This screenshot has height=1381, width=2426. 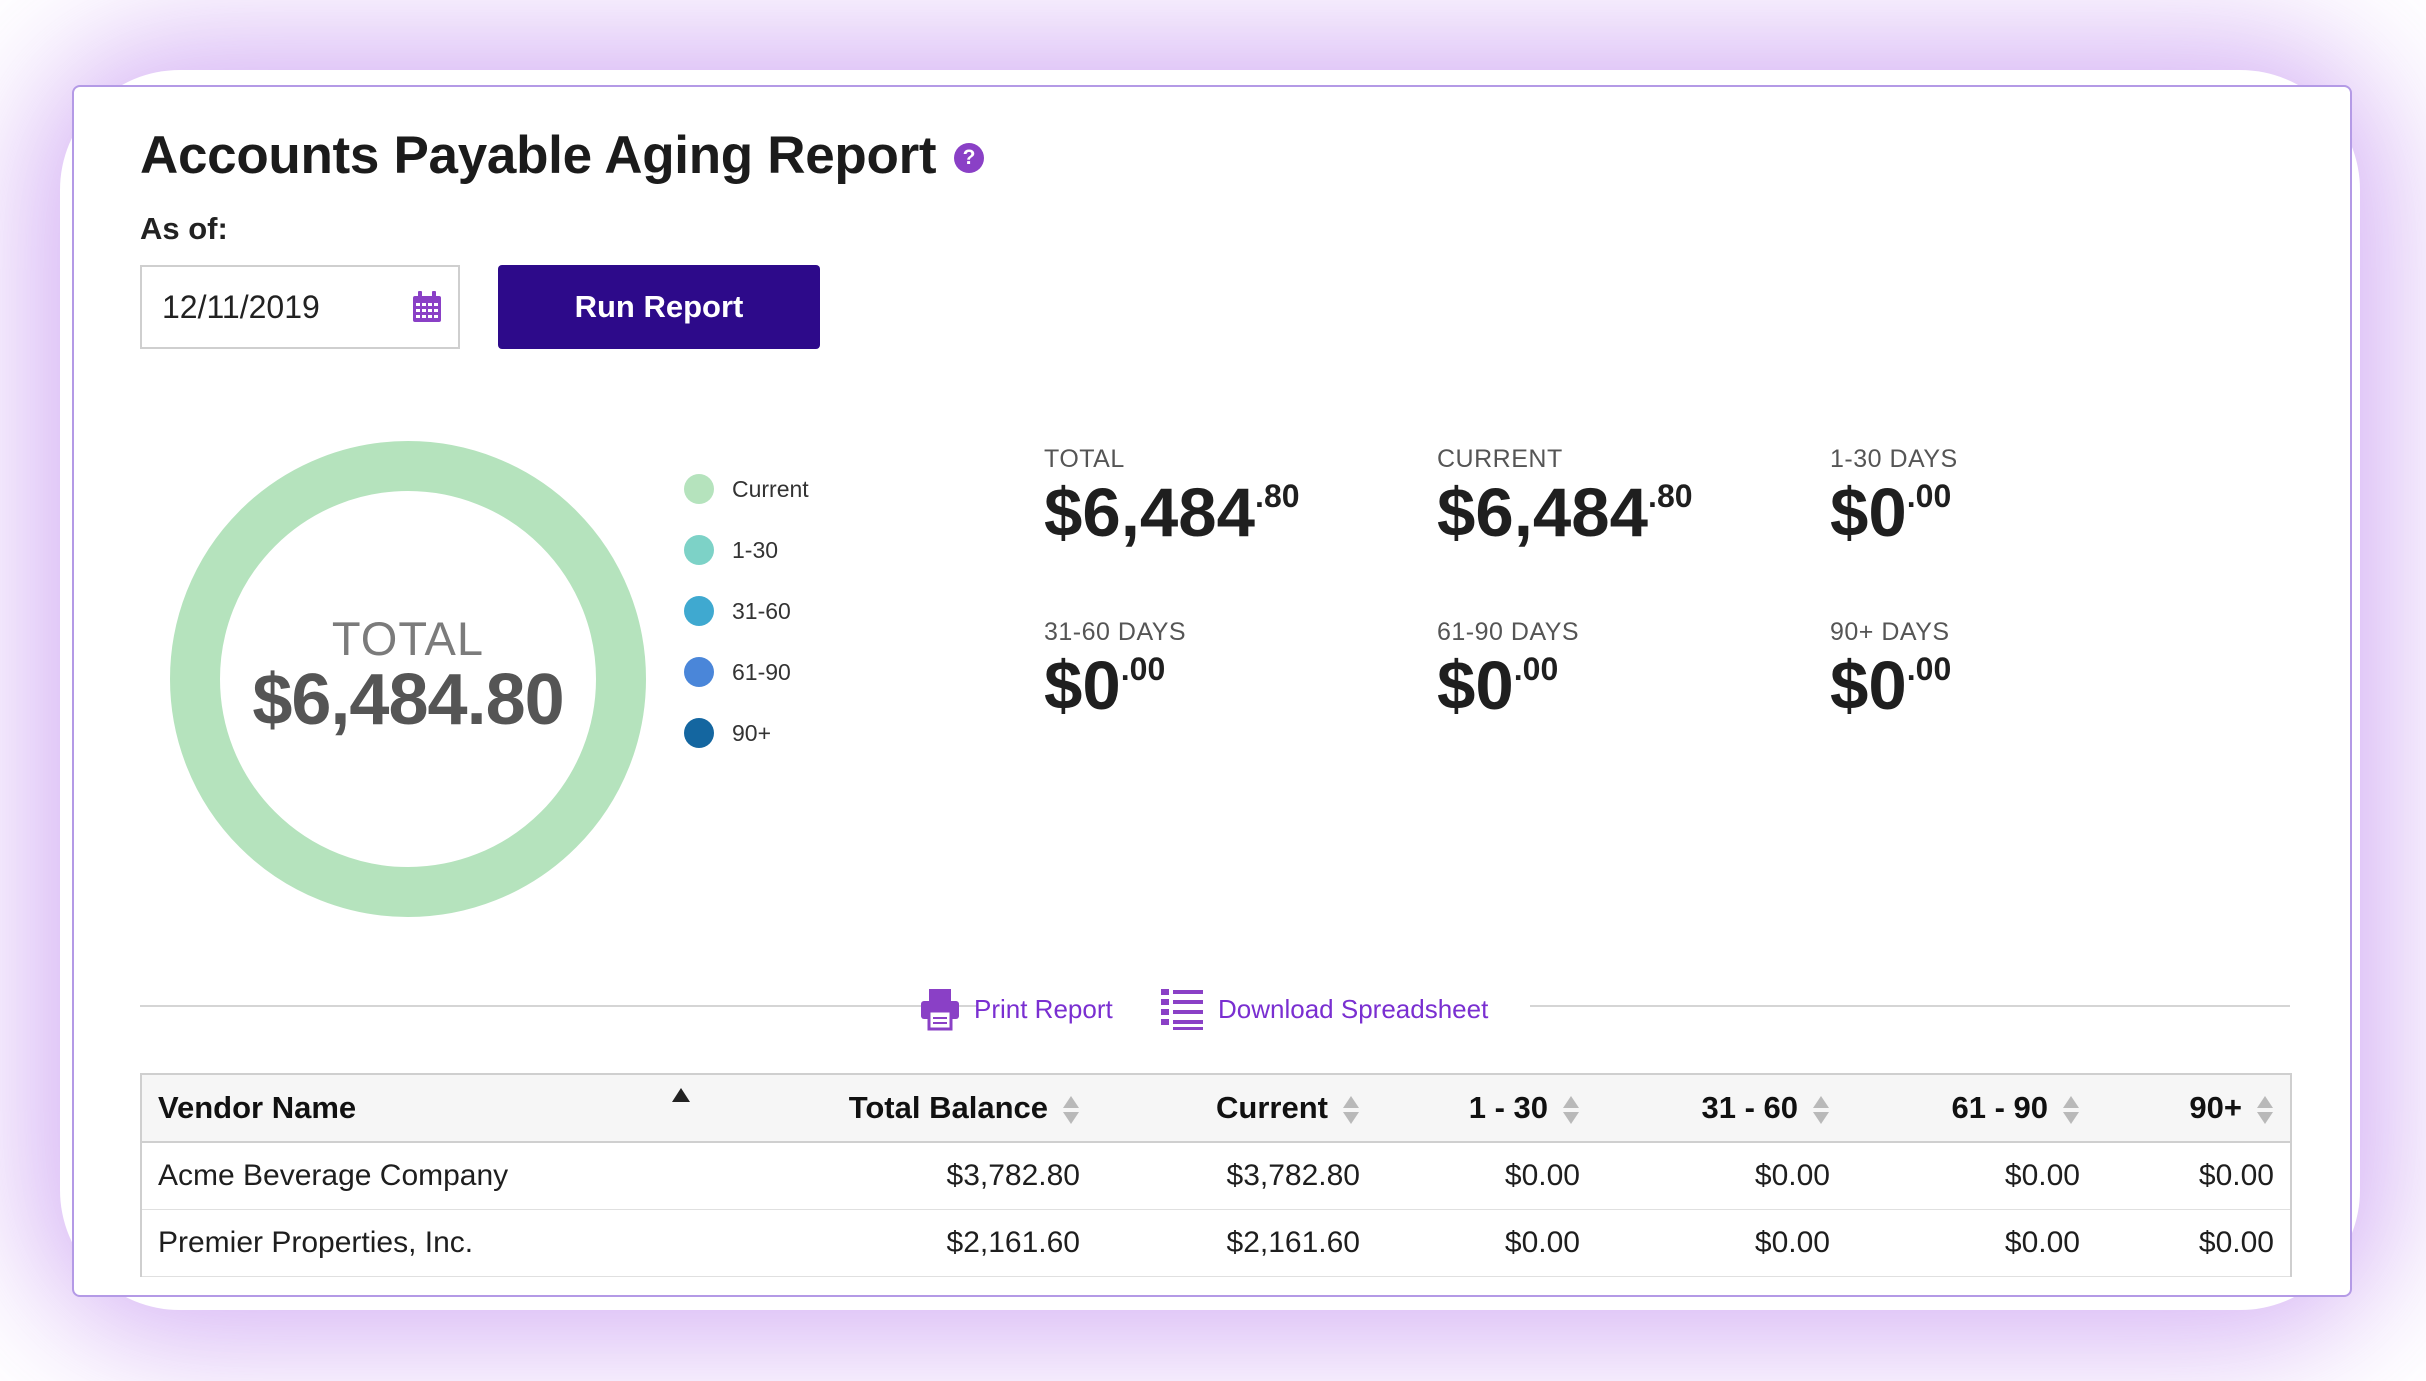 I want to click on col-header-31-60: 31 - 60, so click(x=1721, y=1108).